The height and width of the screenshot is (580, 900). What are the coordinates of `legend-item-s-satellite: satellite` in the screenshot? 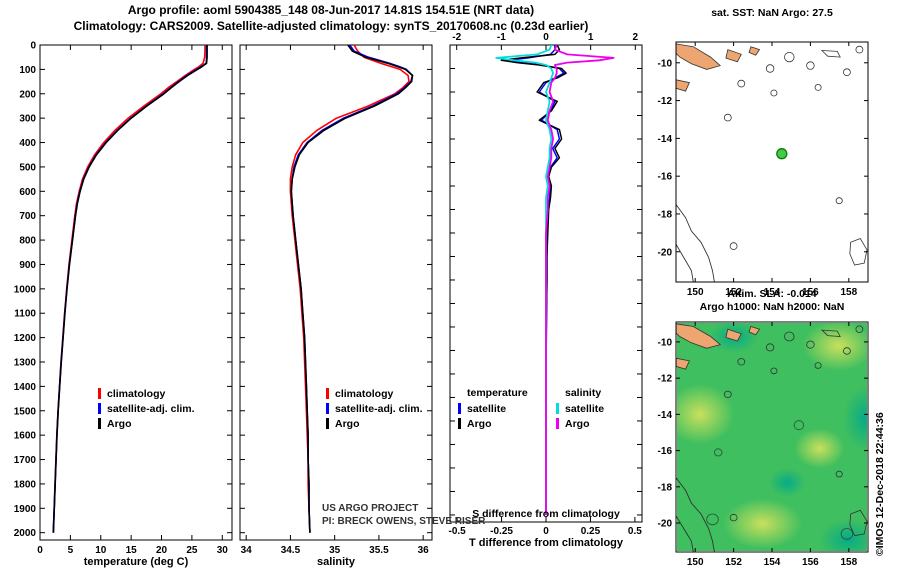 It's located at (580, 408).